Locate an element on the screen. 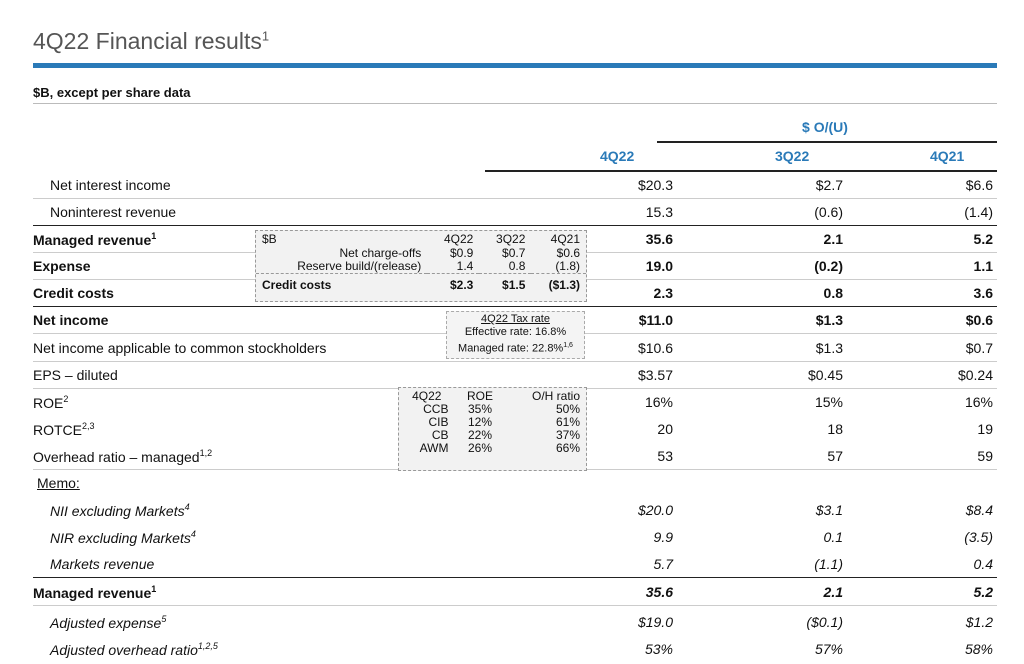  page-title: 4Q22 Financial results1 is located at coordinates (151, 41).